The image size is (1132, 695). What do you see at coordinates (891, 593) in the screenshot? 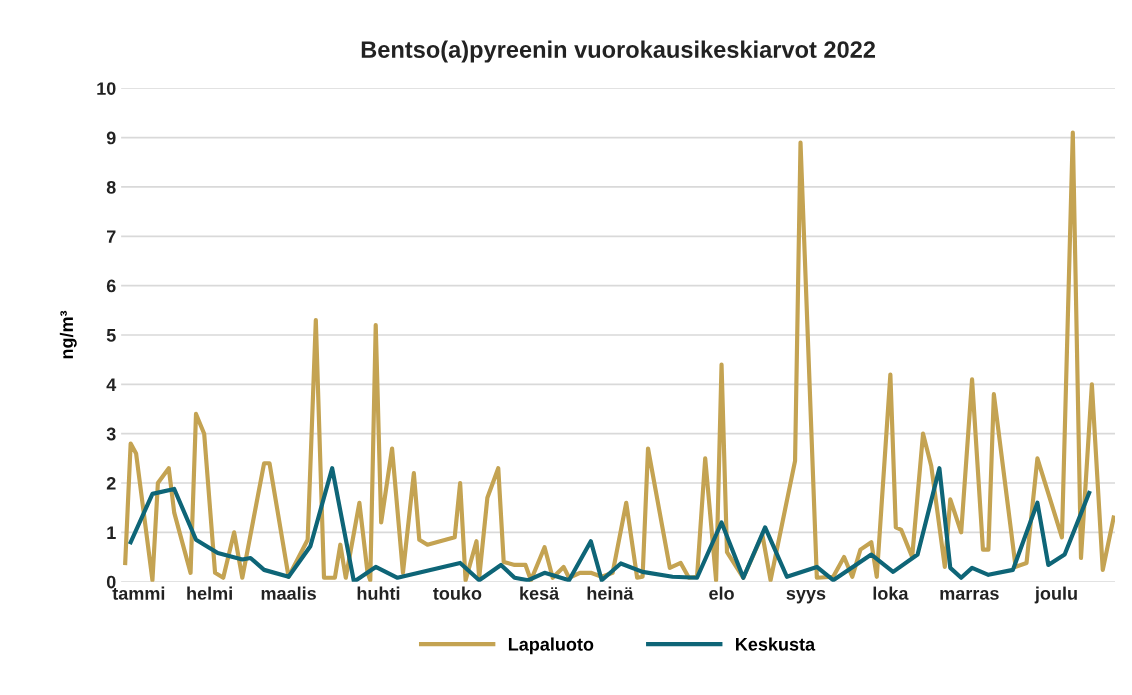
I see `x-tick-label: loka` at bounding box center [891, 593].